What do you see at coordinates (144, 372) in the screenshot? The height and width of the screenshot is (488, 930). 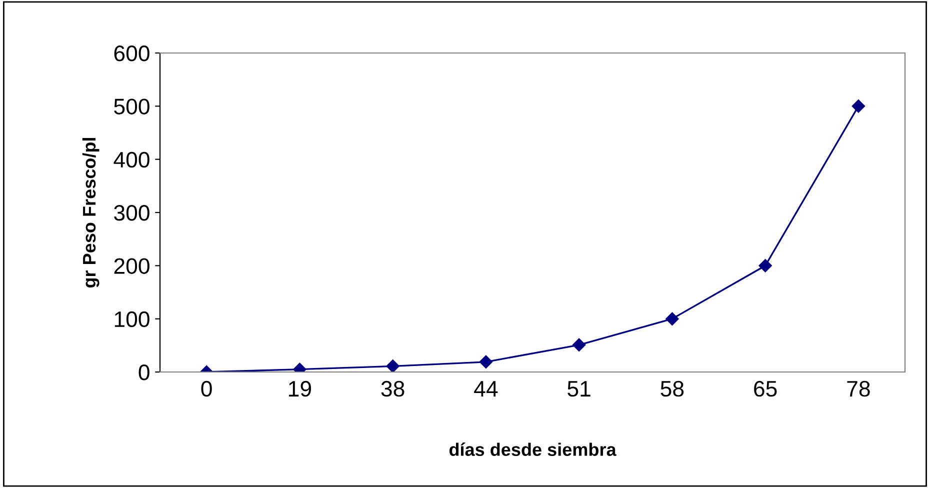 I see `y-tick-label: 0` at bounding box center [144, 372].